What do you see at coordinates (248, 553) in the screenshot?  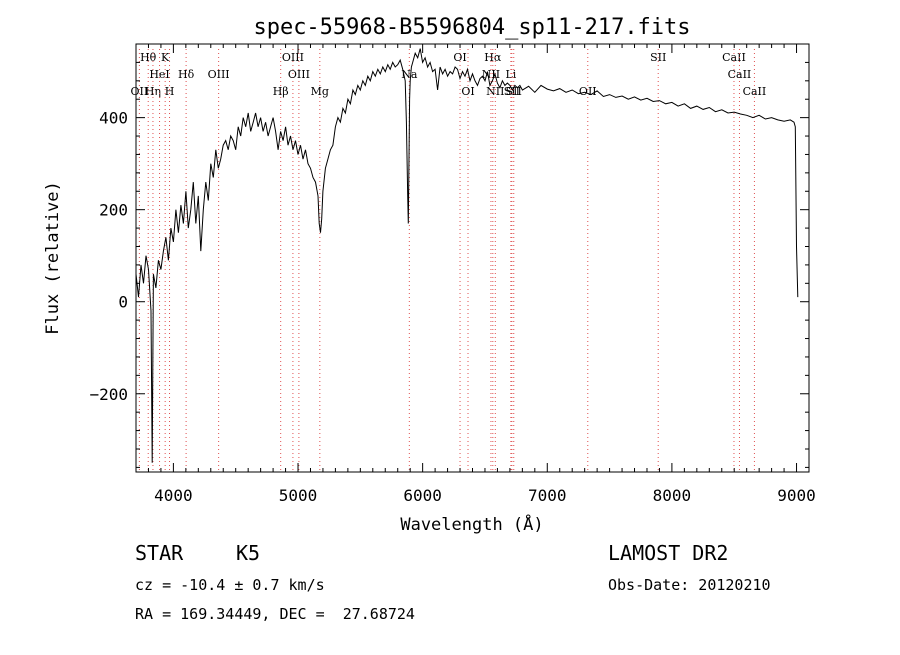 I see `spectral-subclass: K5` at bounding box center [248, 553].